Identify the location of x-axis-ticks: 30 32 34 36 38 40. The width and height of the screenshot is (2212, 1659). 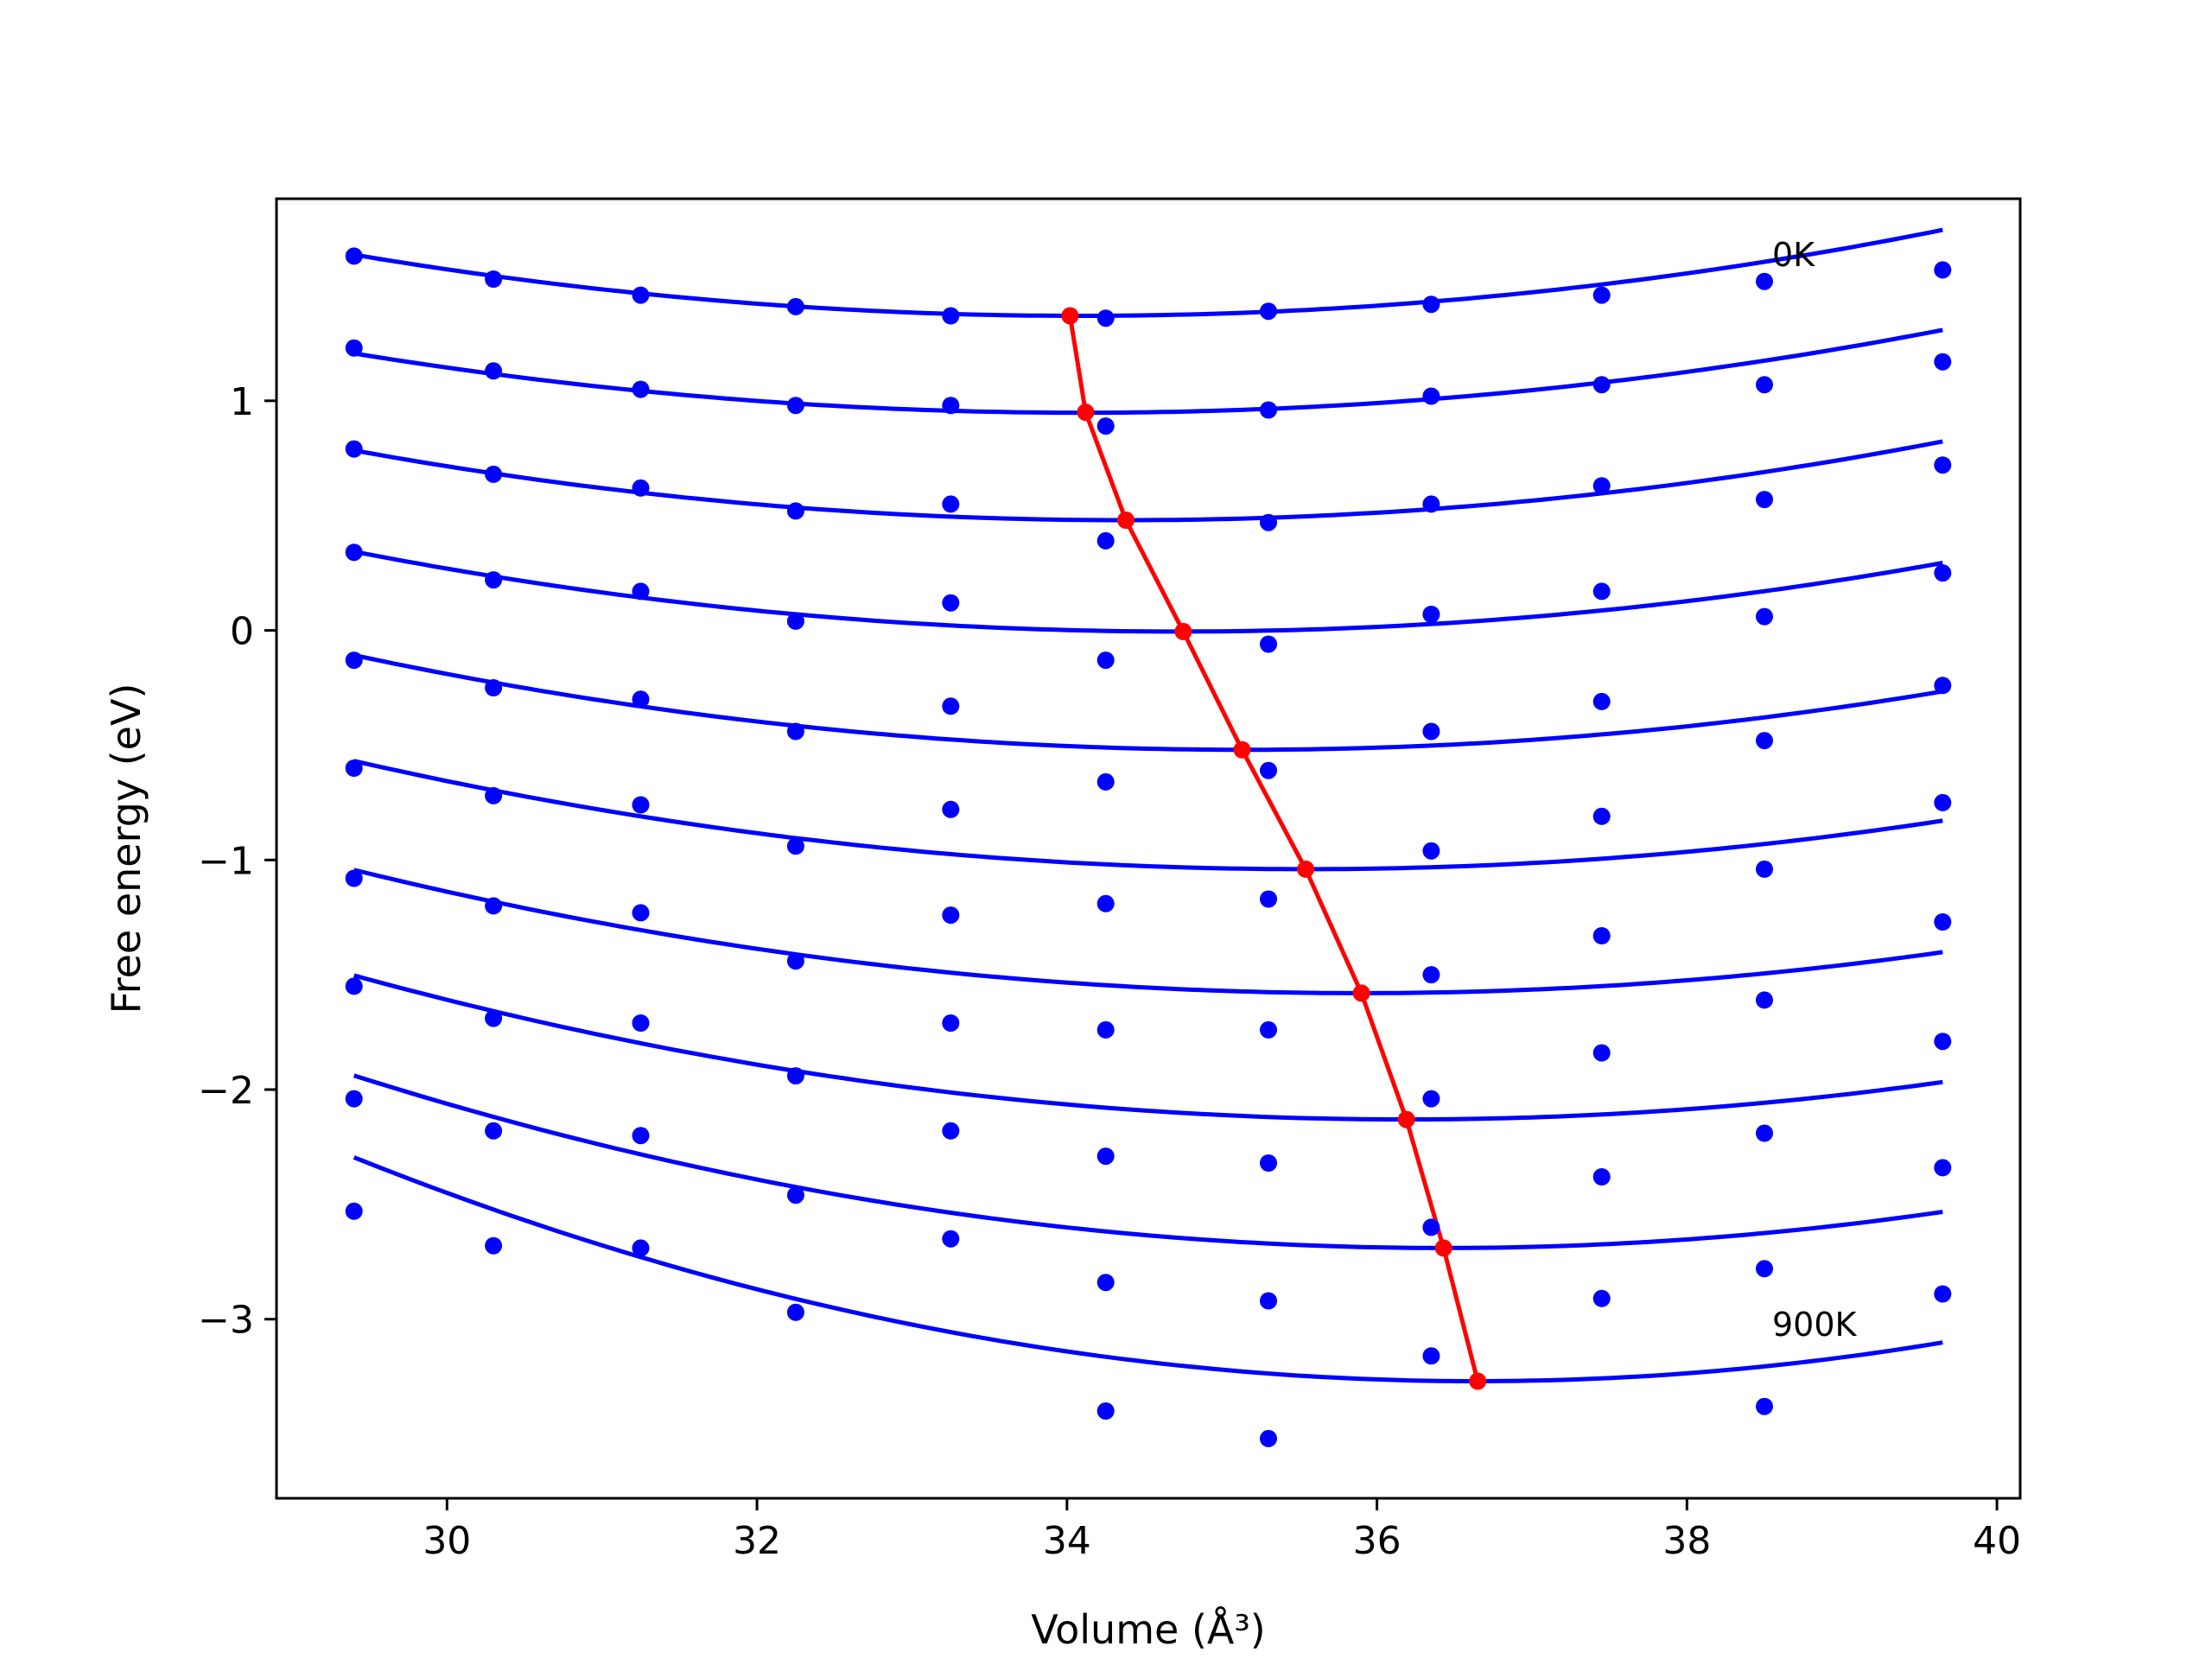
(1222, 1530).